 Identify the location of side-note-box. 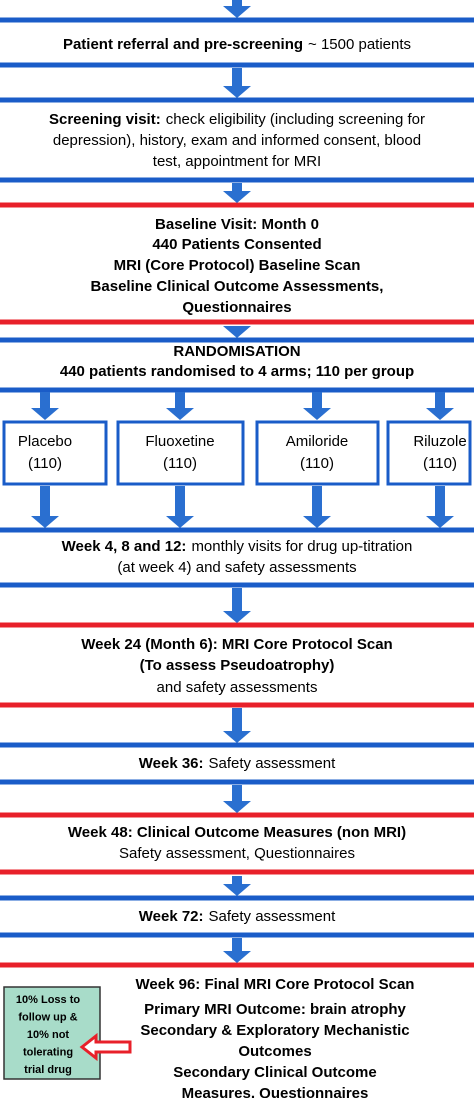
(52, 1033).